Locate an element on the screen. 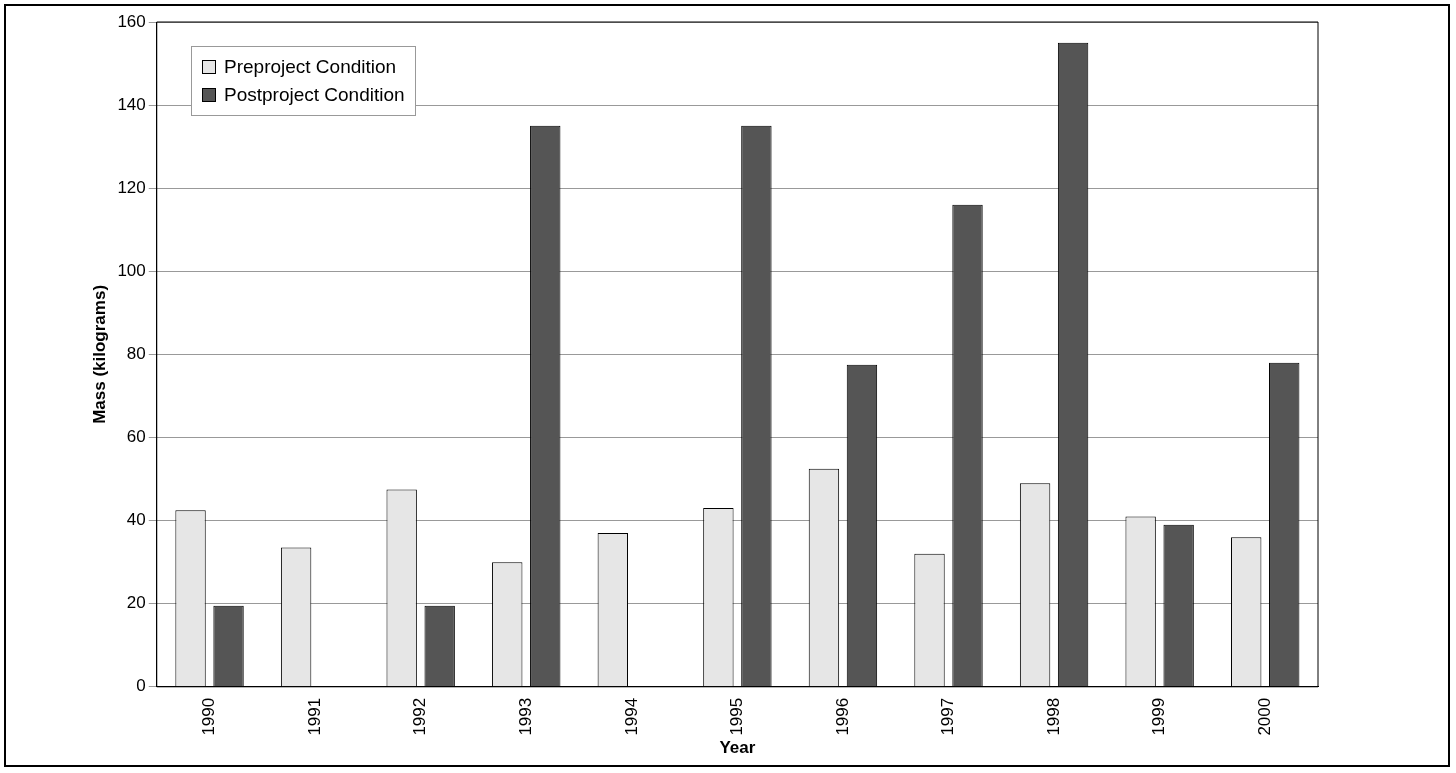  x-tick-label: 1991 is located at coordinates (314, 716).